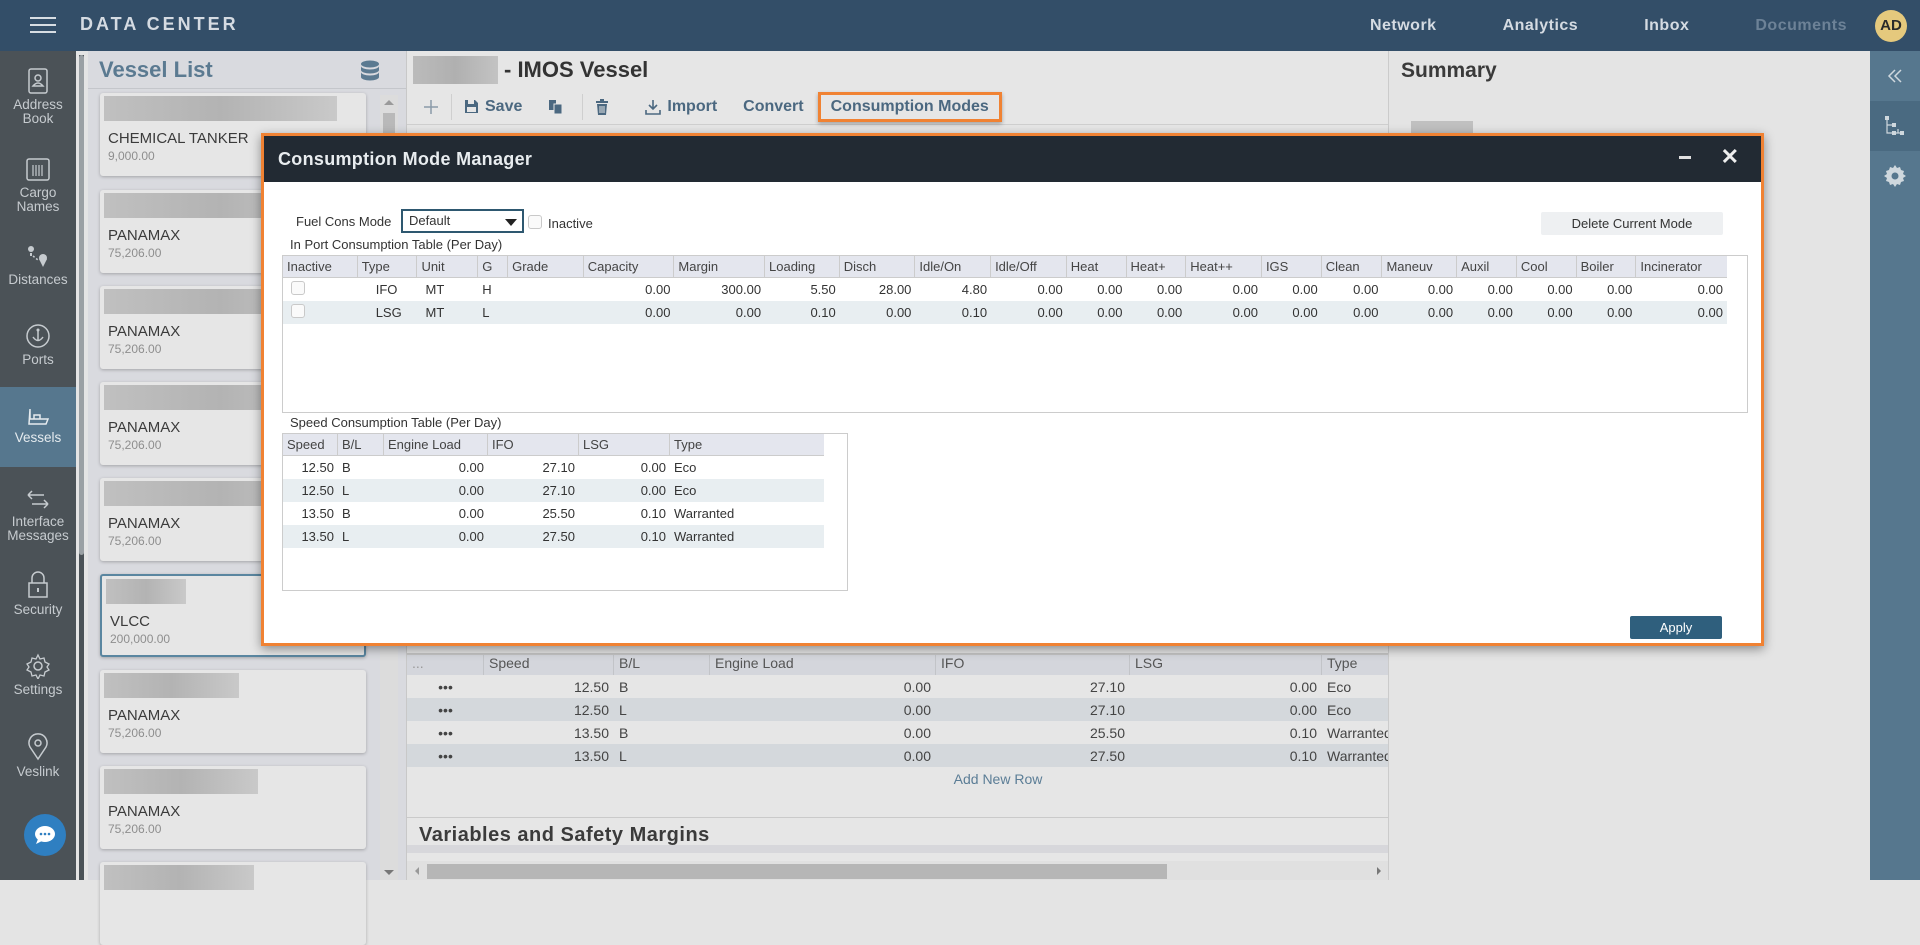  I want to click on scroll-left-icon, so click(417, 871).